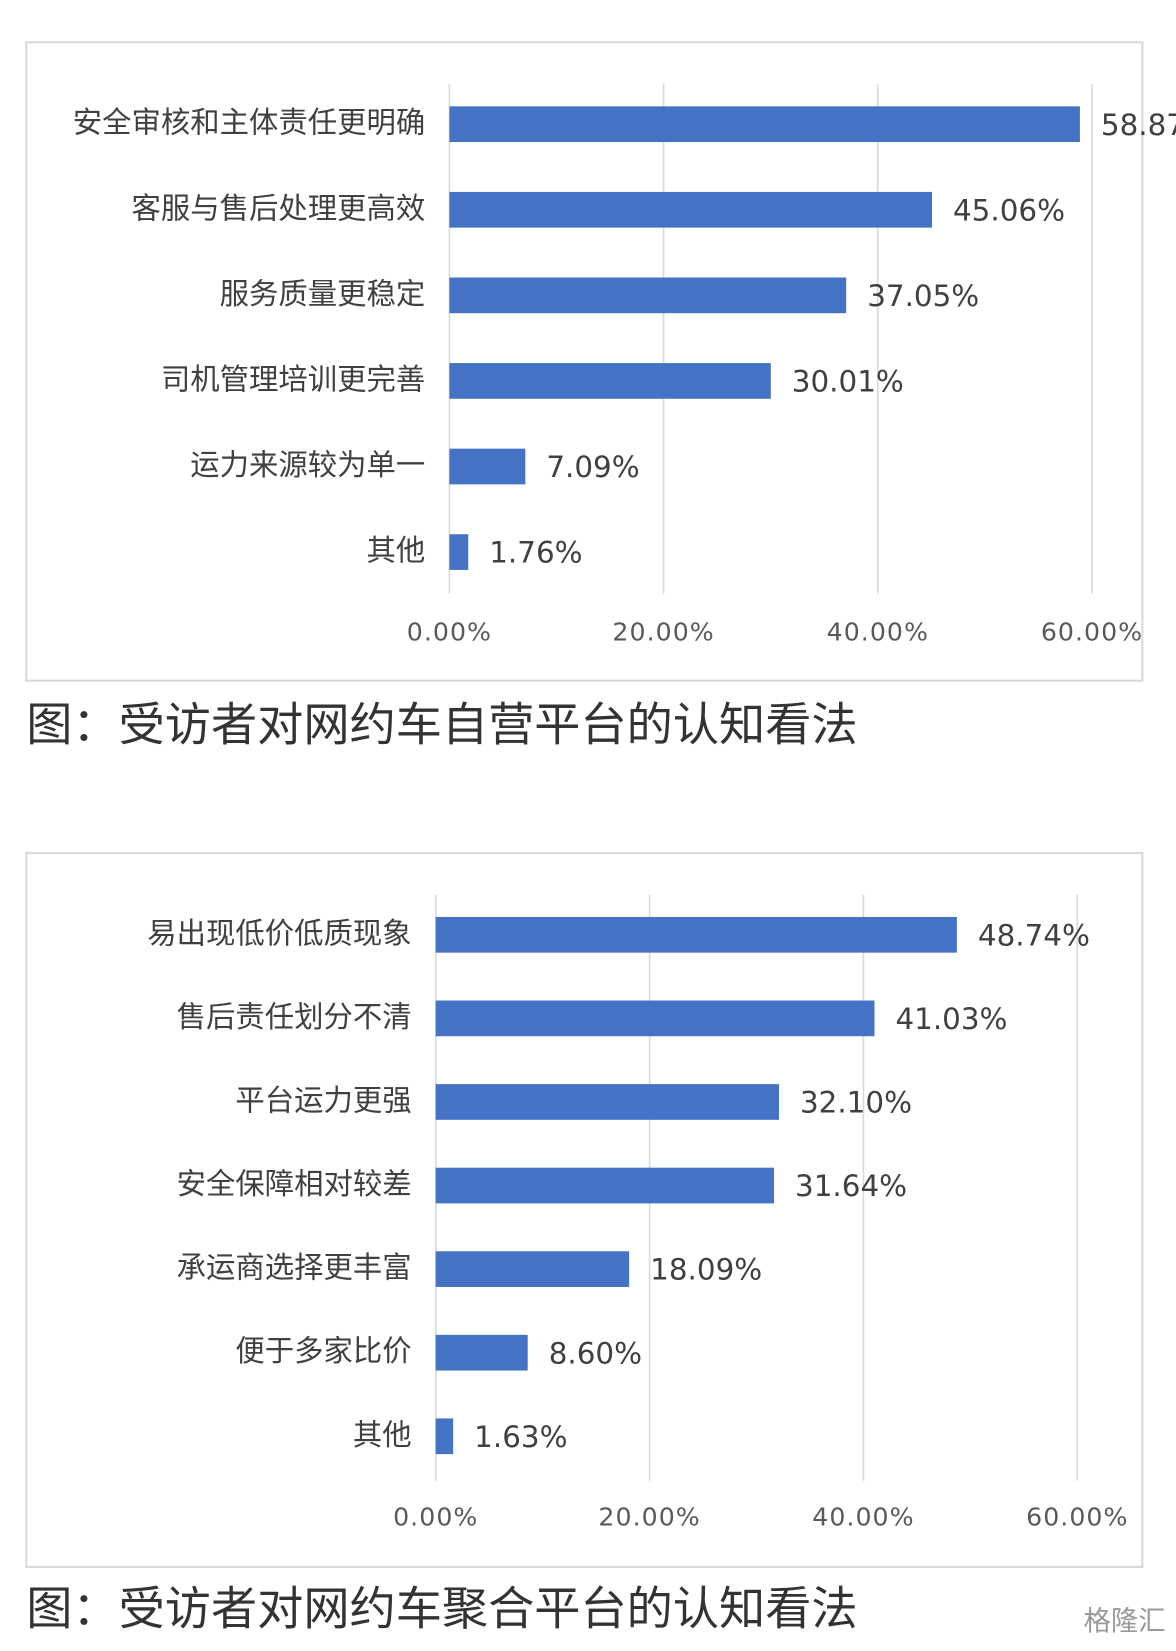  Describe the element at coordinates (278, 208) in the screenshot. I see `category-label: 客服与售后处理更高效` at that location.